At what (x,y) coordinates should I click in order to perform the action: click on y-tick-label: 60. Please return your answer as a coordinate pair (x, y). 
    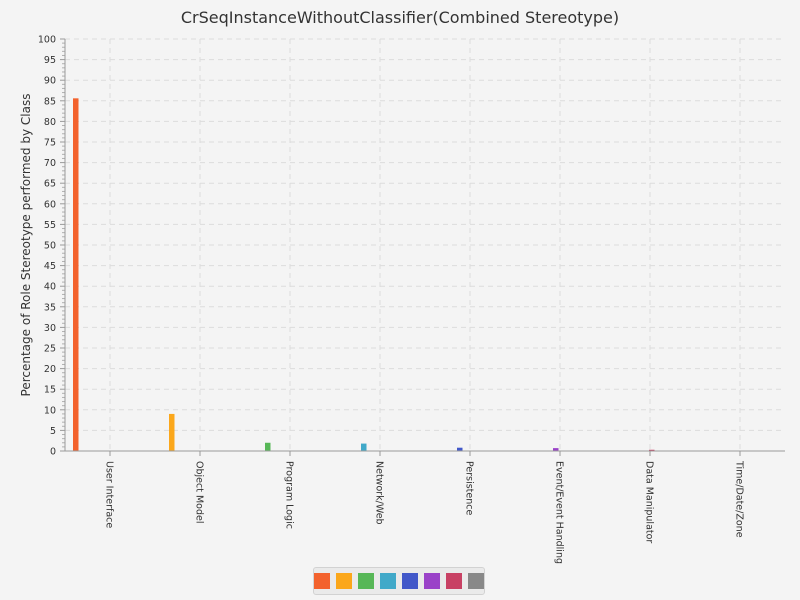
    Looking at the image, I should click on (50, 204).